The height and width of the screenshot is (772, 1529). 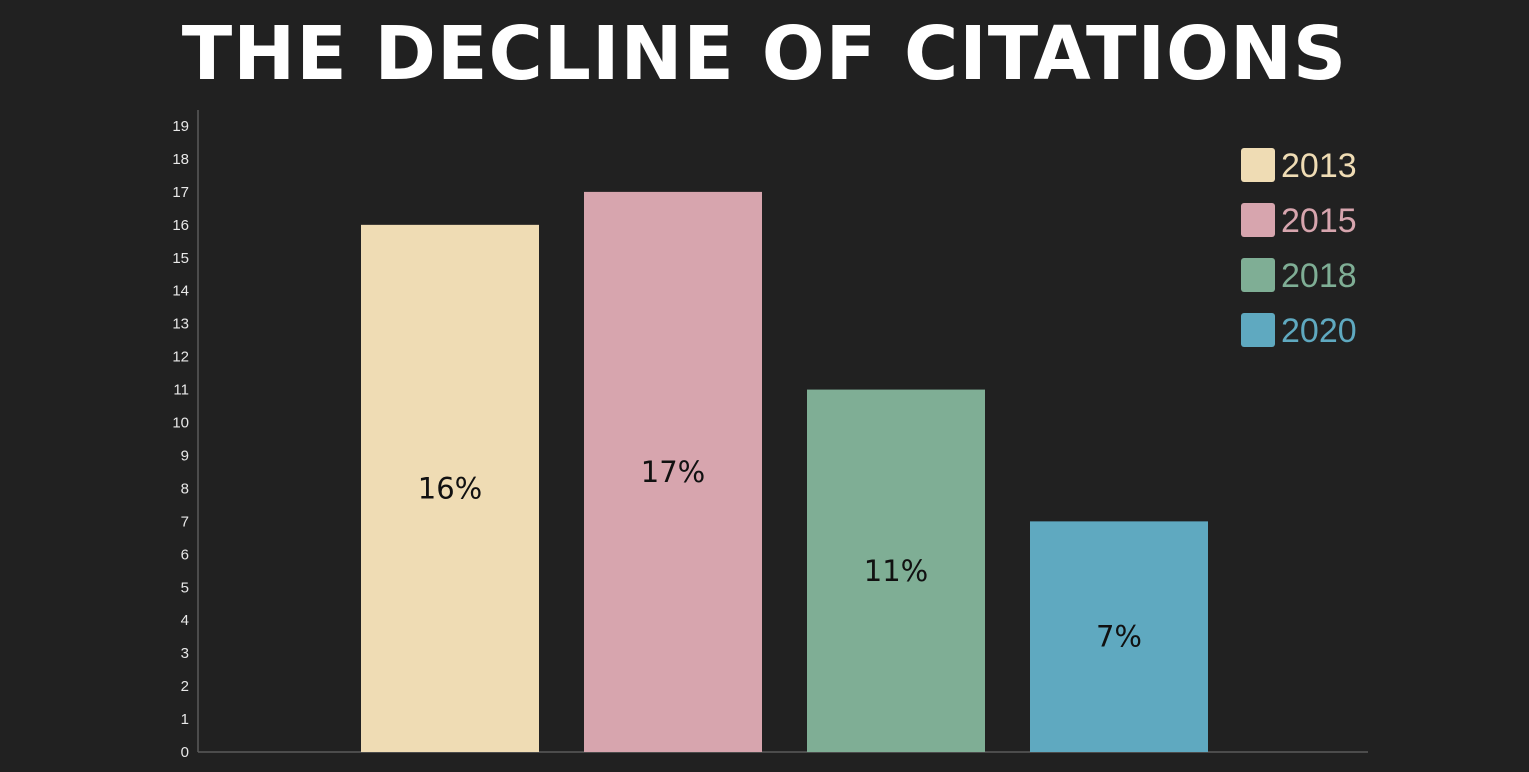 I want to click on y-tick-label: 10, so click(x=180, y=423).